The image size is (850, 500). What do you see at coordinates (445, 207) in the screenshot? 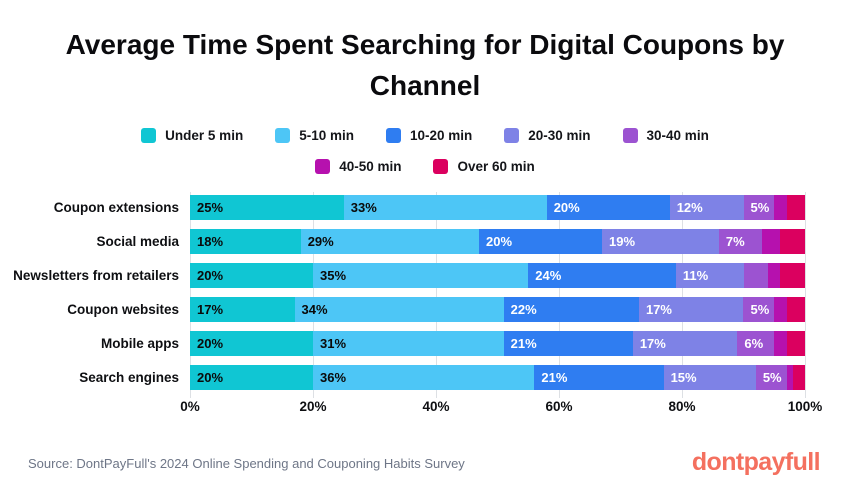
I see `bar-segment: 33%` at bounding box center [445, 207].